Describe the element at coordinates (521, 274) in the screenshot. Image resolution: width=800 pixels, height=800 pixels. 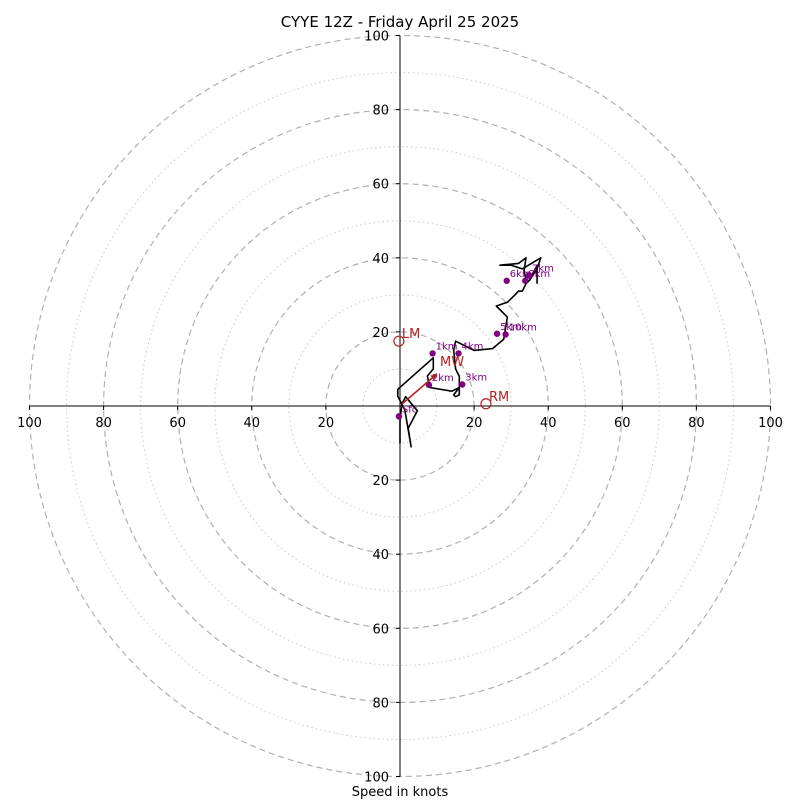
I see `height-label-6km: 6km` at that location.